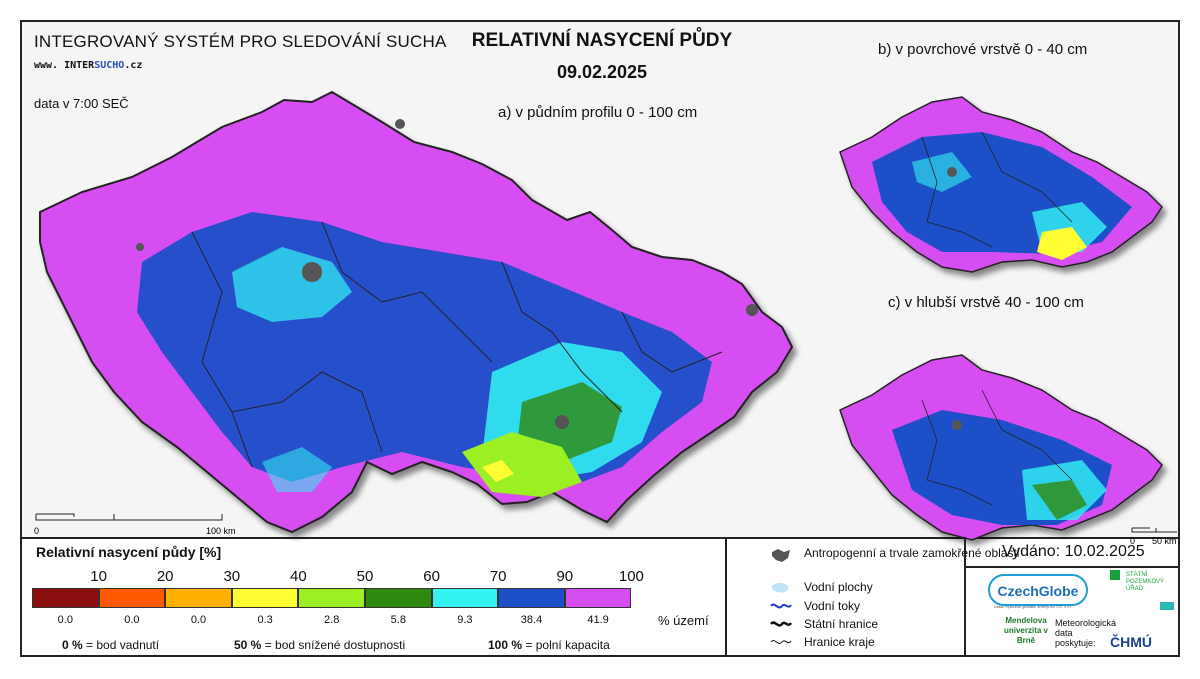 The height and width of the screenshot is (679, 1200). Describe the element at coordinates (781, 642) in the screenshot. I see `region-border-icon` at that location.